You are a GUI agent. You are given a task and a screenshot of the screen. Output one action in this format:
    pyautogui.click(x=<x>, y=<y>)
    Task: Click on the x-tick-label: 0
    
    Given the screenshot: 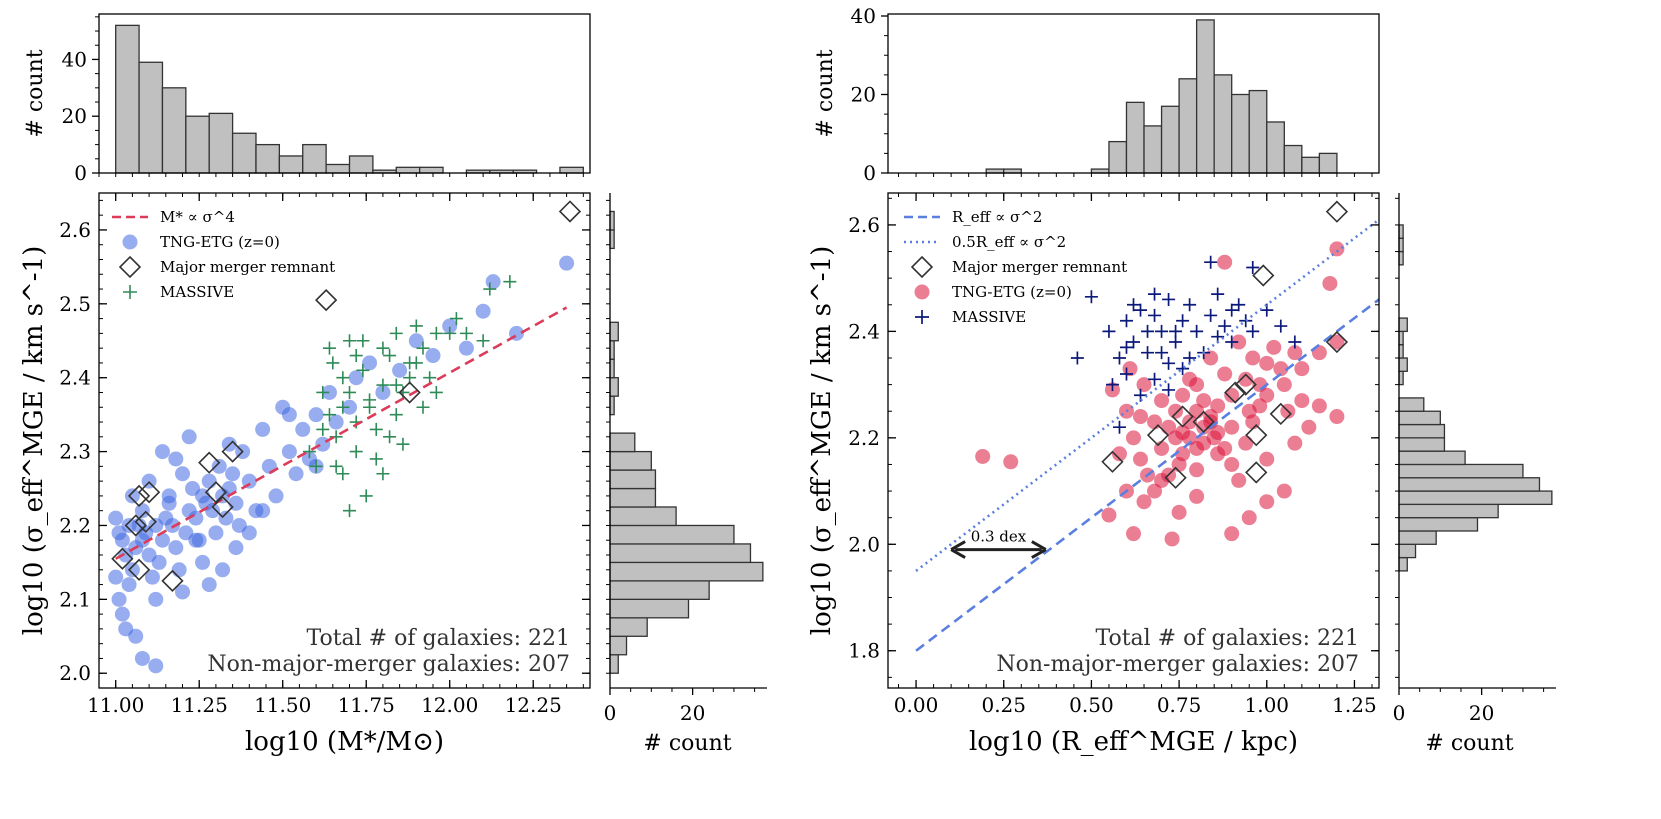 What is the action you would take?
    pyautogui.click(x=1399, y=713)
    